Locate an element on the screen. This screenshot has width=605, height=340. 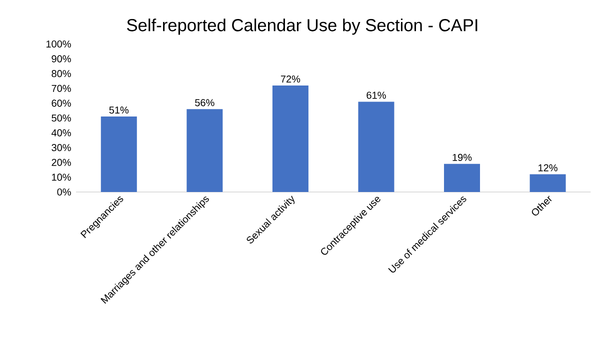
y-tick-label: 100% is located at coordinates (58, 44).